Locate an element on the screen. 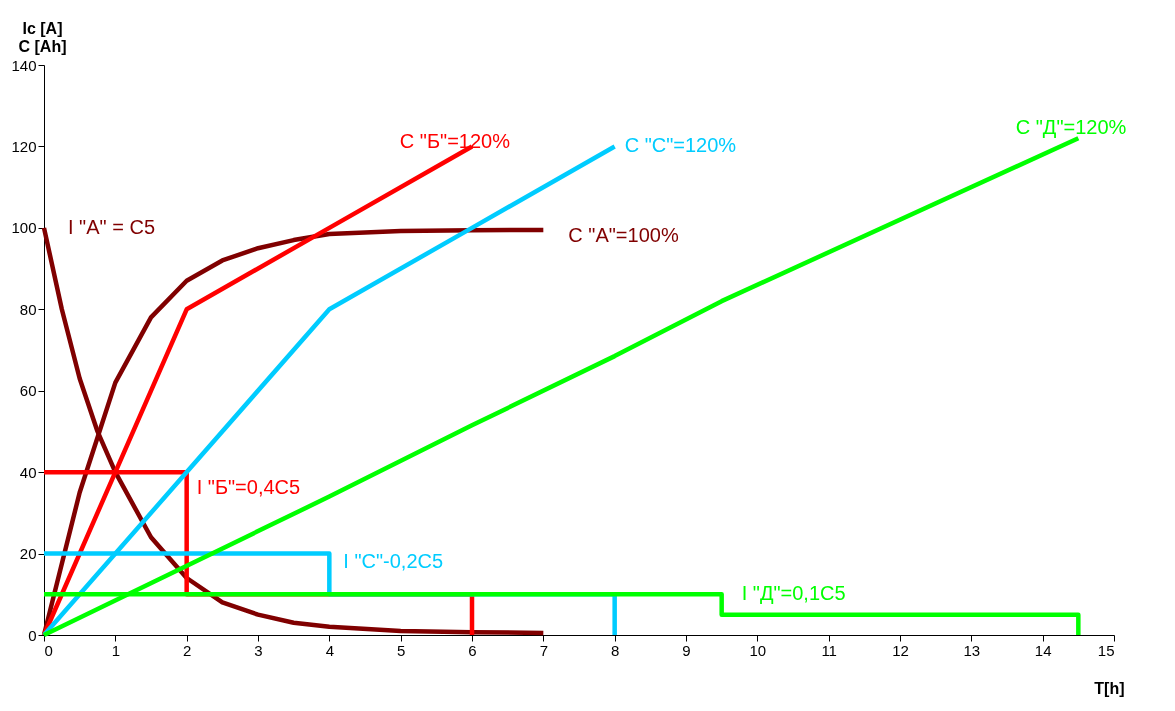  x-tick-label: 6 is located at coordinates (472, 650).